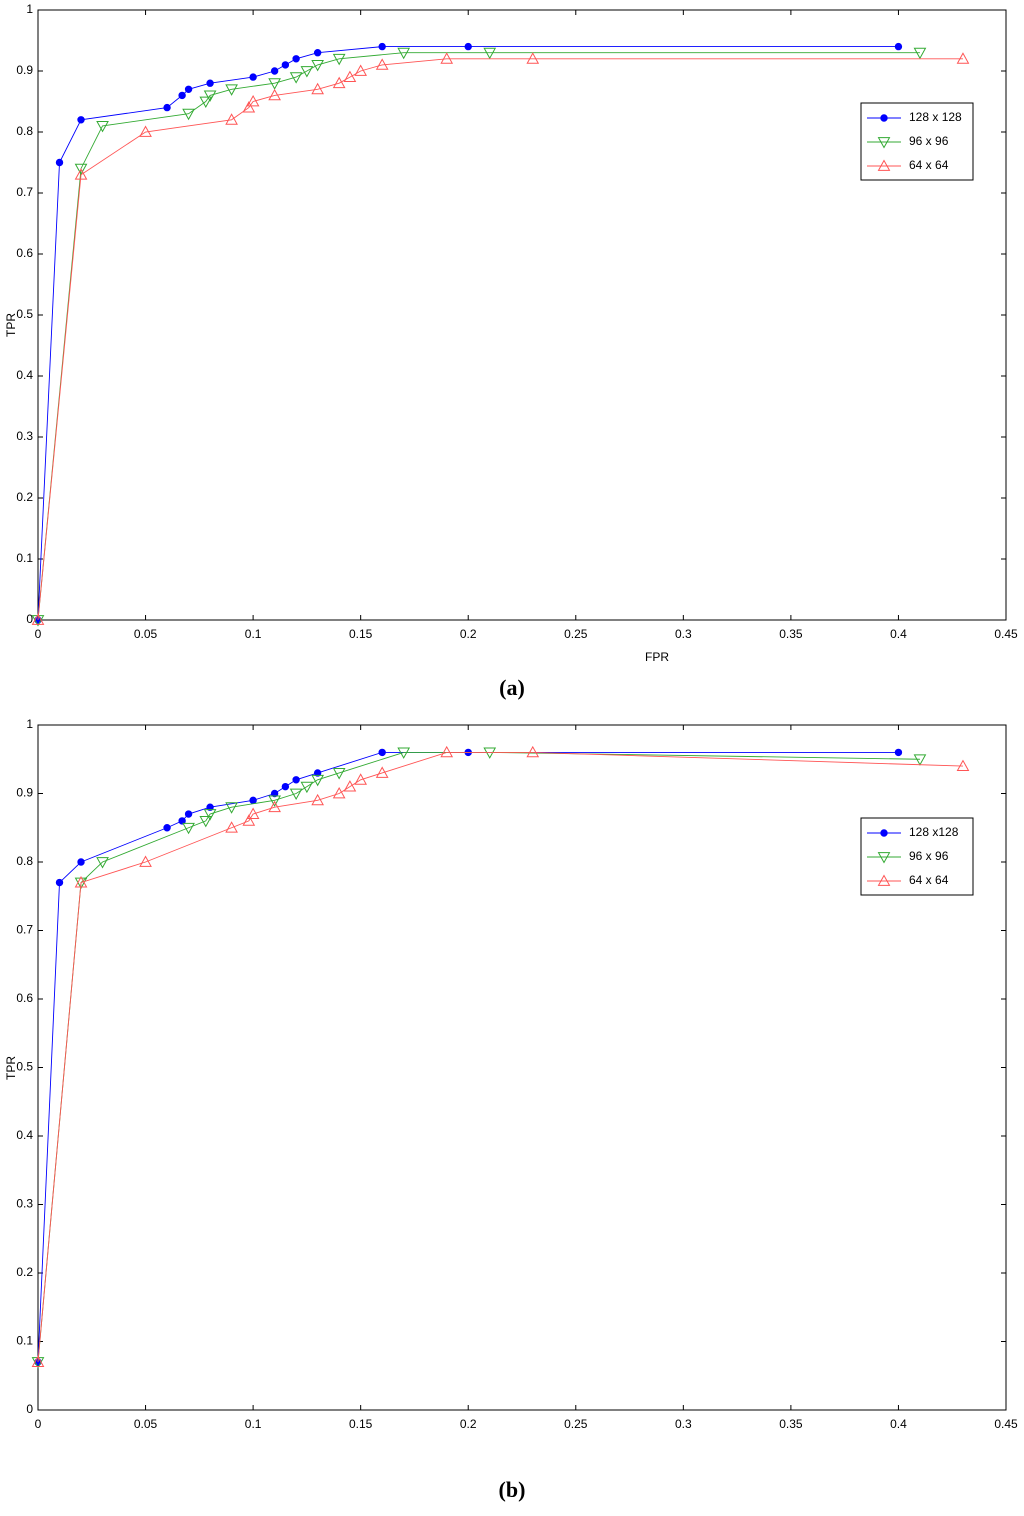  I want to click on y-tick-label: 0.5, so click(24, 1067).